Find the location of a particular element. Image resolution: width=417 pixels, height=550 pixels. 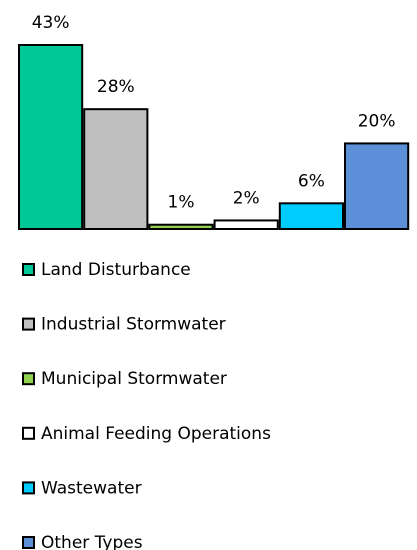

legend-label: Other Types is located at coordinates (92, 541).